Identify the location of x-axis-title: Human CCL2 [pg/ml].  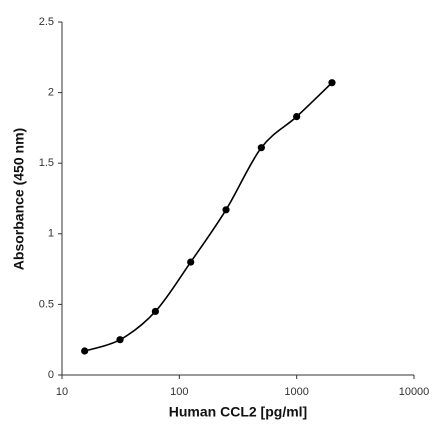
(238, 412).